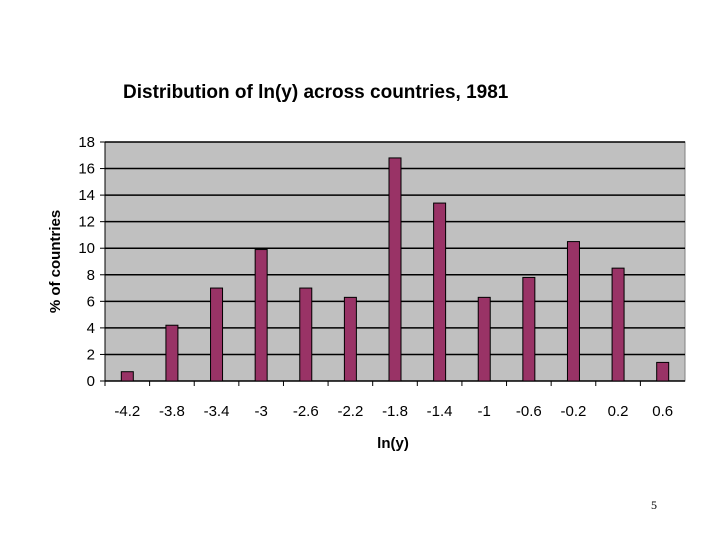 The width and height of the screenshot is (720, 540). What do you see at coordinates (91, 262) in the screenshot?
I see `y-axis-ticks: 0 2 4 6 8 10 12 14 16 18` at bounding box center [91, 262].